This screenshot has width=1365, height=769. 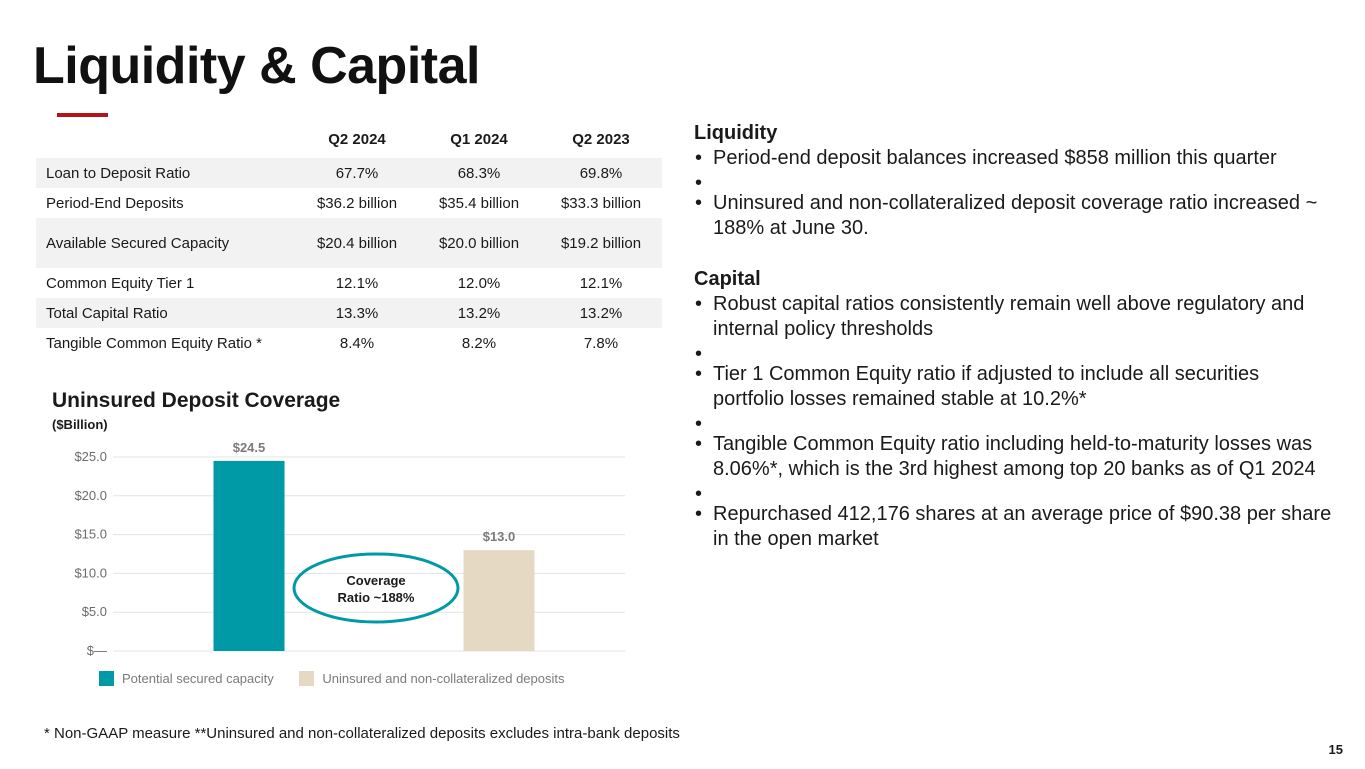 I want to click on data-label: $13.0, so click(x=499, y=536).